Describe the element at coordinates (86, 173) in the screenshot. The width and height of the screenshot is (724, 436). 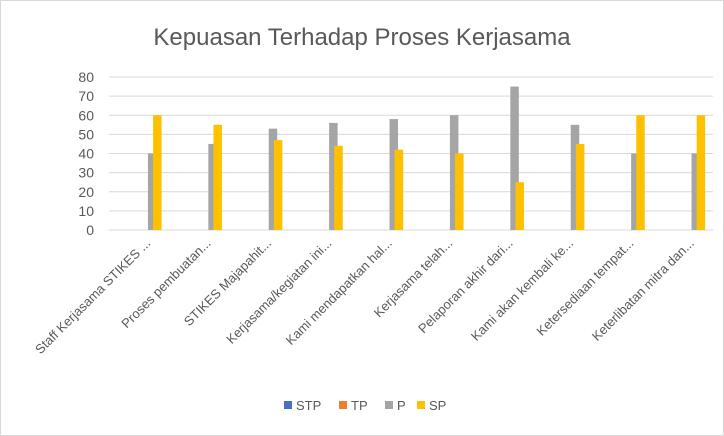
I see `y-tick-label: 30` at that location.